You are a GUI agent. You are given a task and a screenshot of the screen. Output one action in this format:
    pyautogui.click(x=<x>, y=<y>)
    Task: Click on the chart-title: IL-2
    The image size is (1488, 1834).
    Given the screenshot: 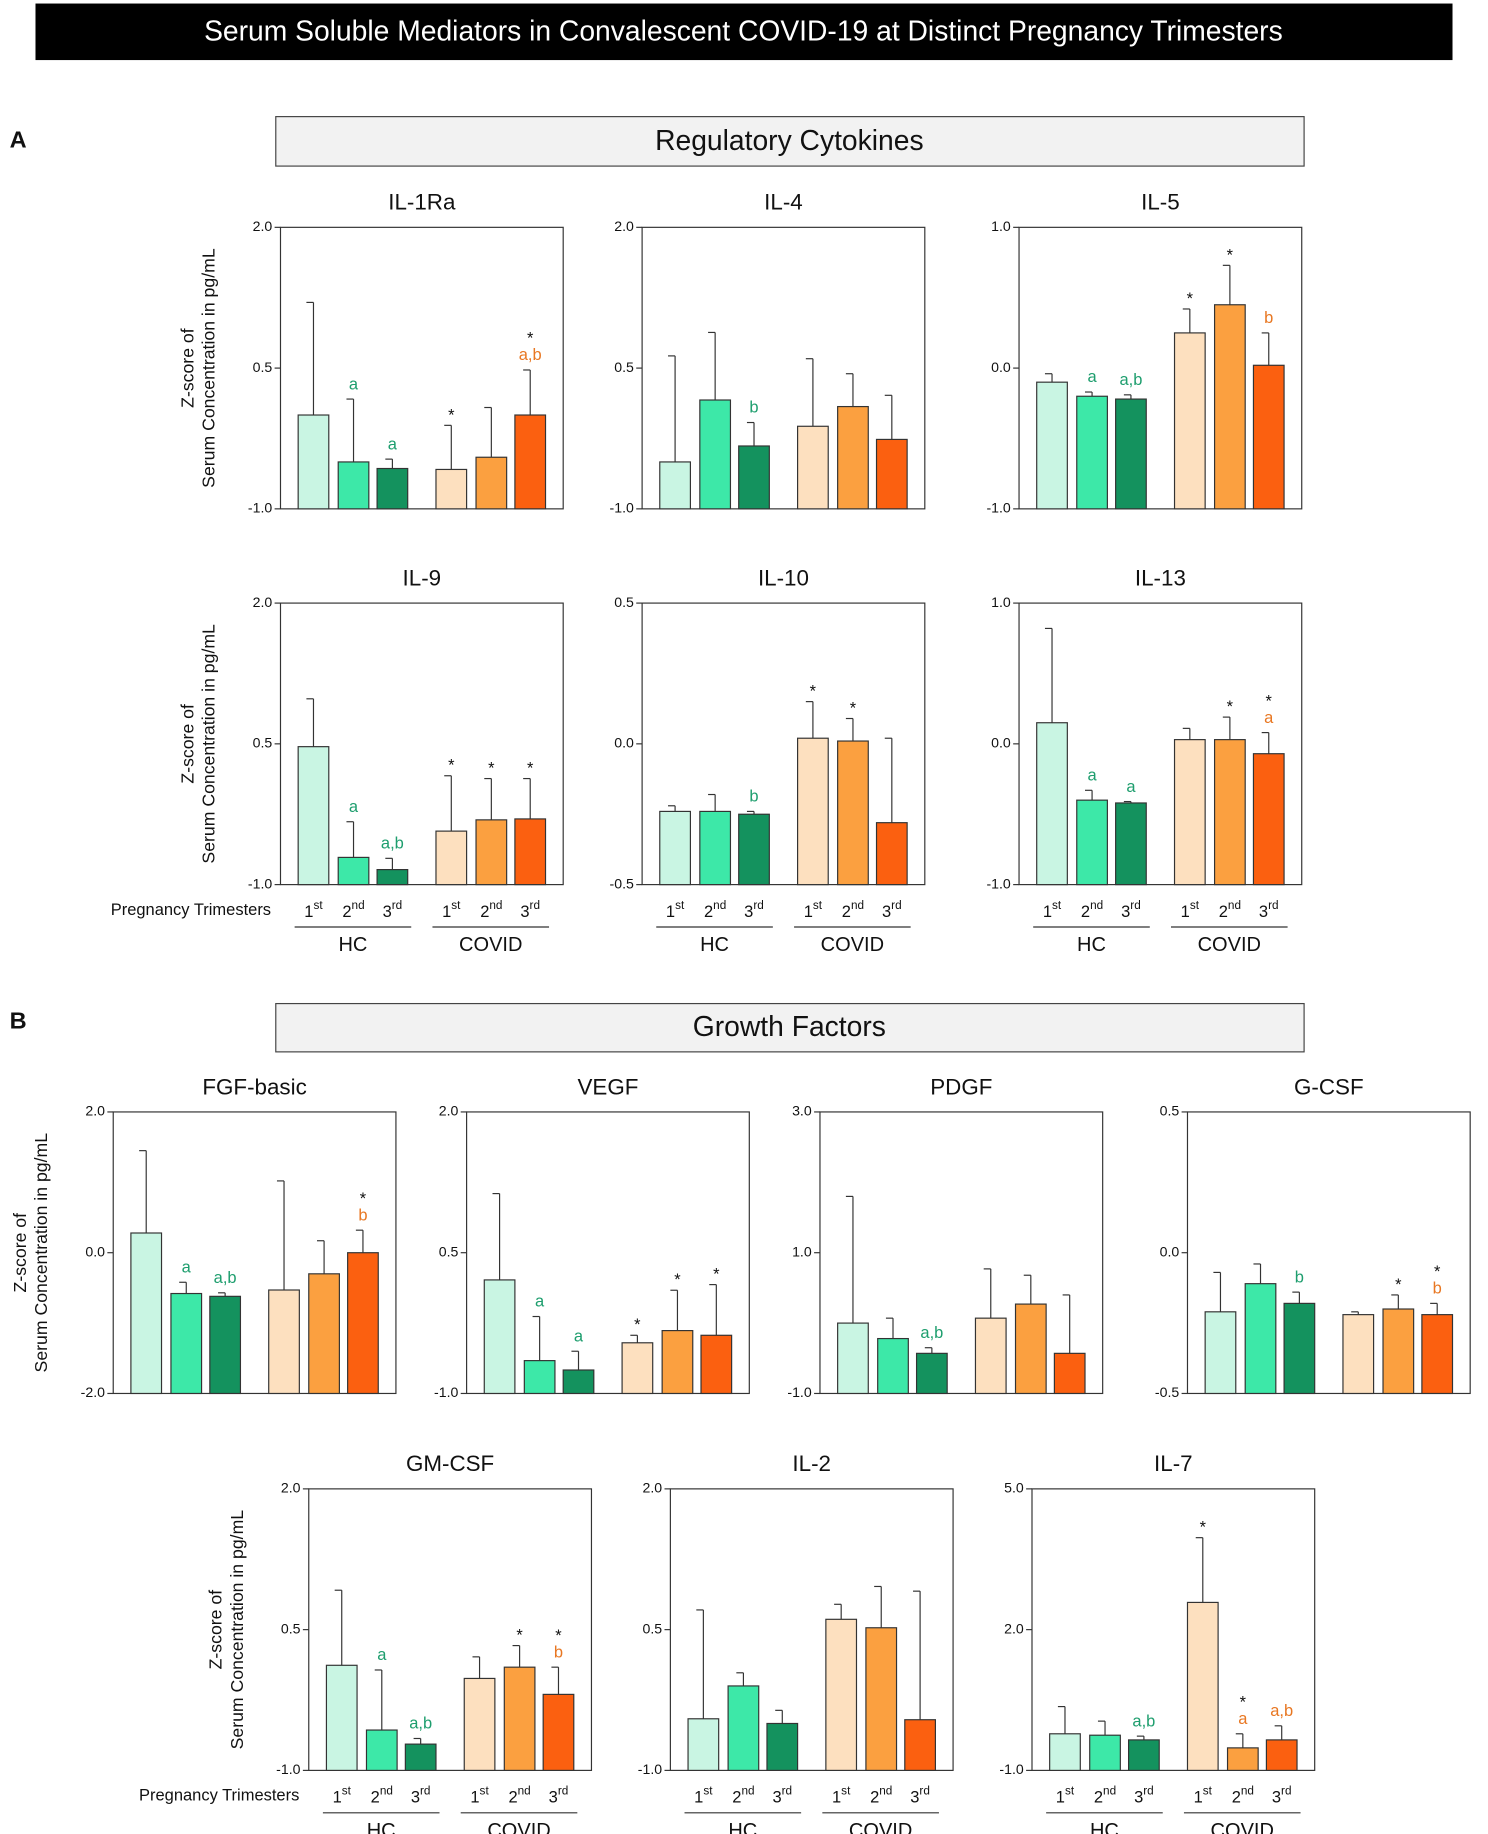 What is the action you would take?
    pyautogui.click(x=811, y=1463)
    